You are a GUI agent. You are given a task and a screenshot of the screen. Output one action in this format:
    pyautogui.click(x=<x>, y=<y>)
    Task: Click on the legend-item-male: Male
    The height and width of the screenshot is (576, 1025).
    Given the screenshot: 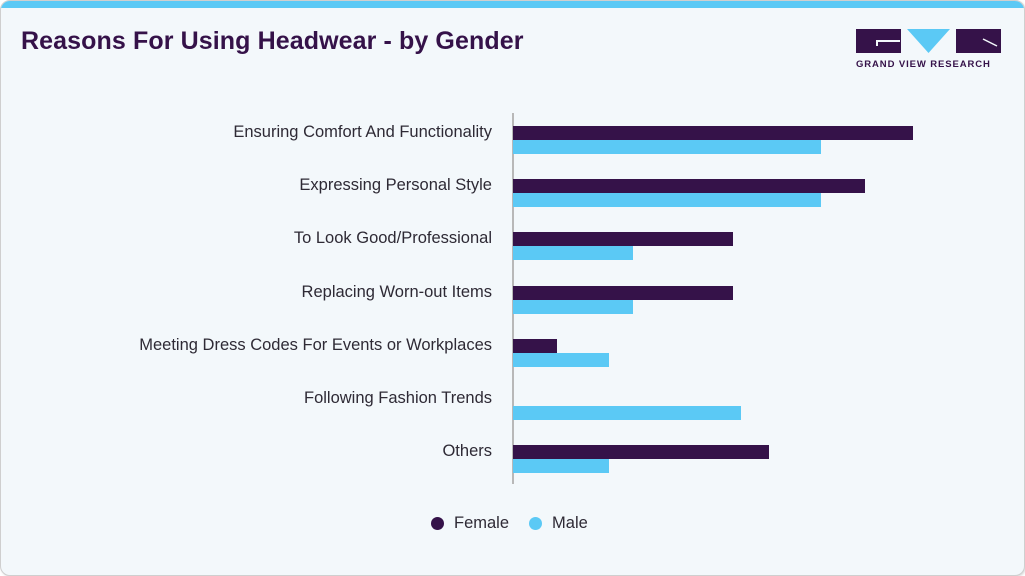 What is the action you would take?
    pyautogui.click(x=558, y=523)
    